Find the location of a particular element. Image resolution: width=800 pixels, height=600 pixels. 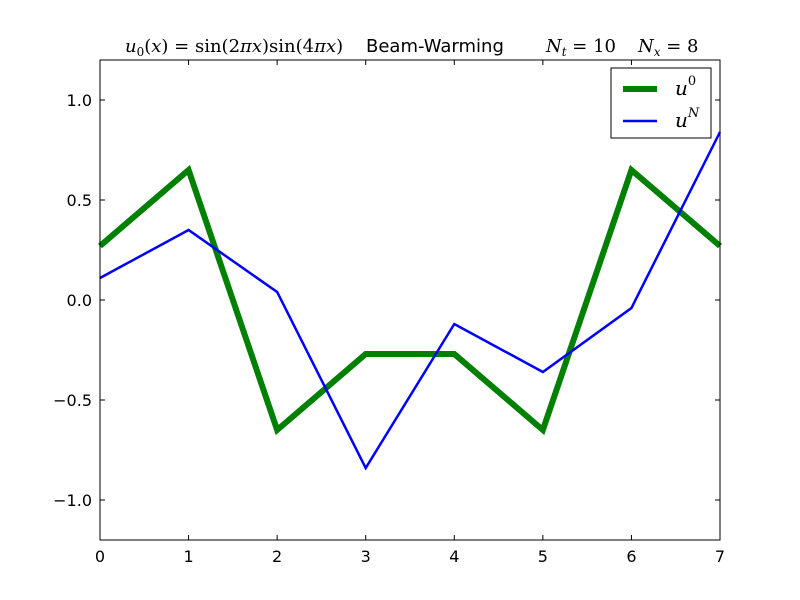

x-tick-label: 3 is located at coordinates (366, 556).